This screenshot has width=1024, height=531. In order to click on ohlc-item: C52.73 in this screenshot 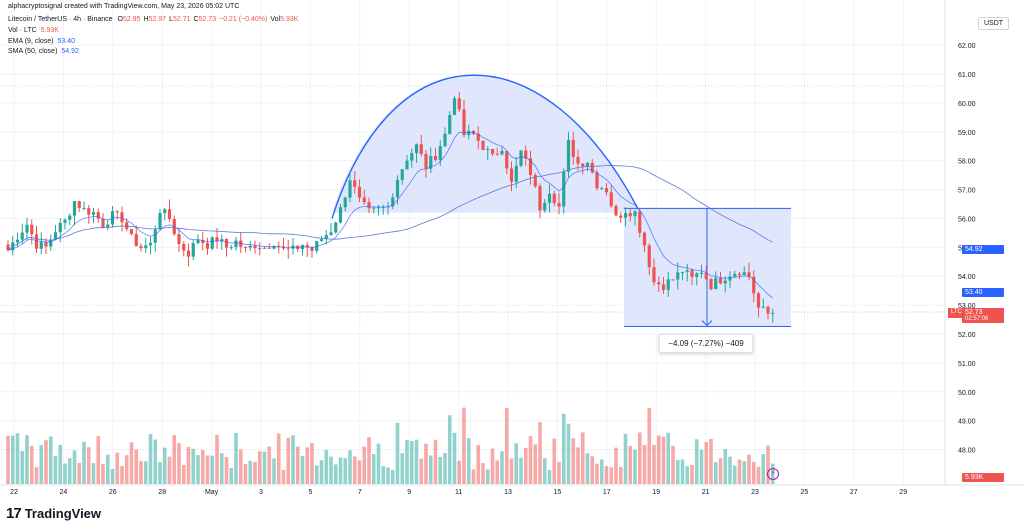, I will do `click(205, 19)`.